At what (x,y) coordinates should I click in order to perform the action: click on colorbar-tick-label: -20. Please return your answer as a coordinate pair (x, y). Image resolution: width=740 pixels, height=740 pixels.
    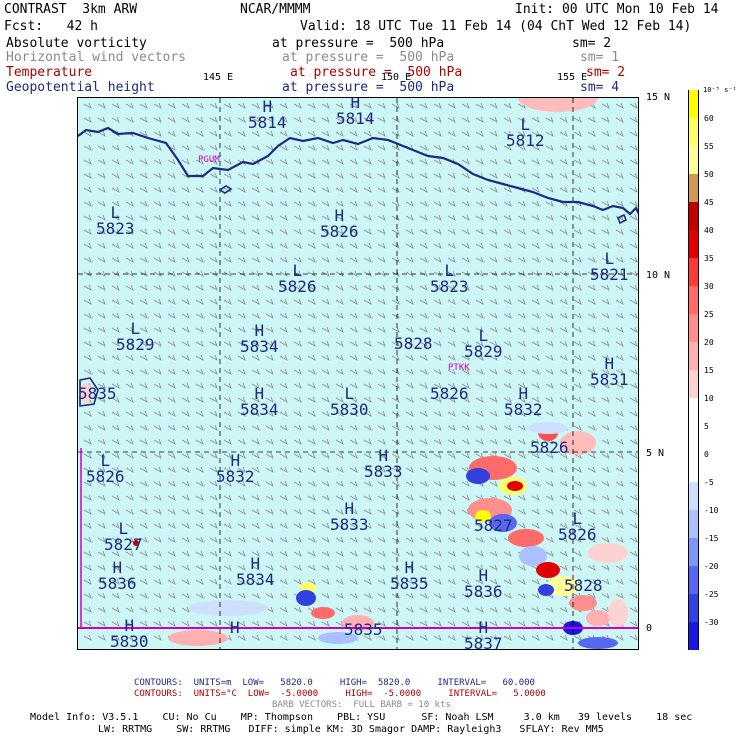
    Looking at the image, I should click on (711, 566).